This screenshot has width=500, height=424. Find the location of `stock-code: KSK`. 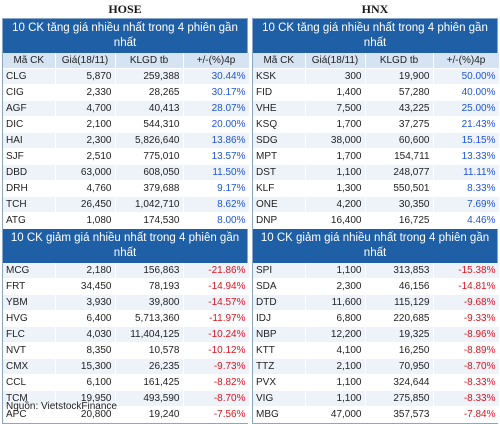

stock-code: KSK is located at coordinates (279, 76).